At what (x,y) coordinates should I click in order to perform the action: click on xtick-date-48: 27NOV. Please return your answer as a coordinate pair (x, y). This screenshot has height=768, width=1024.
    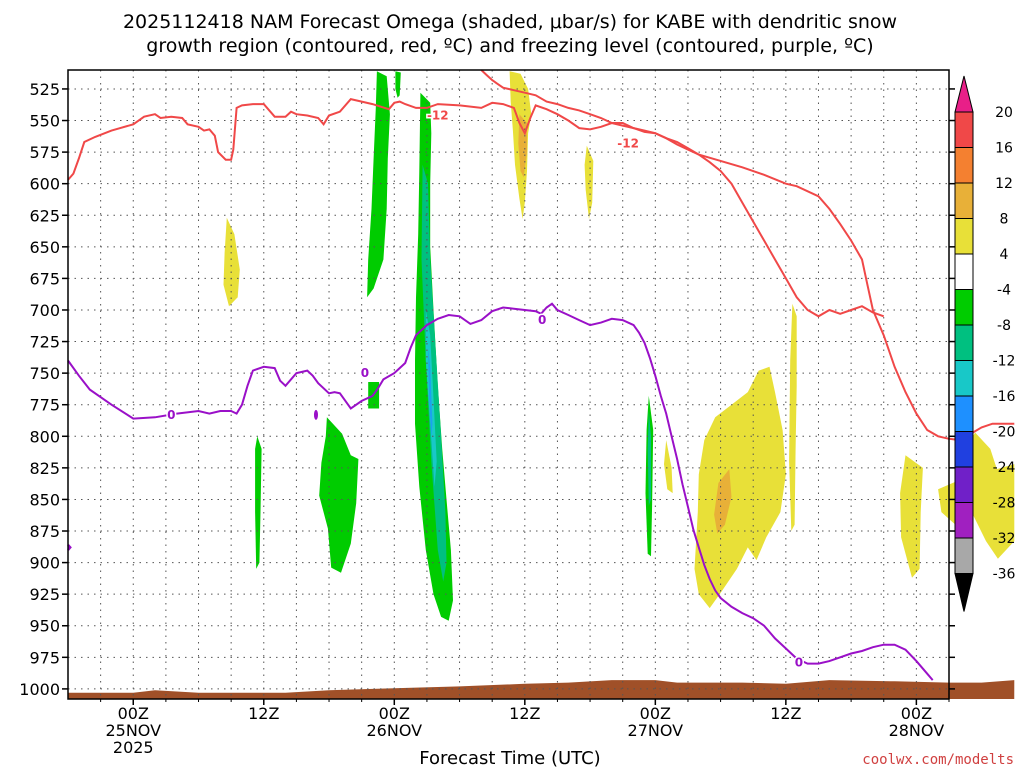
    Looking at the image, I should click on (656, 730).